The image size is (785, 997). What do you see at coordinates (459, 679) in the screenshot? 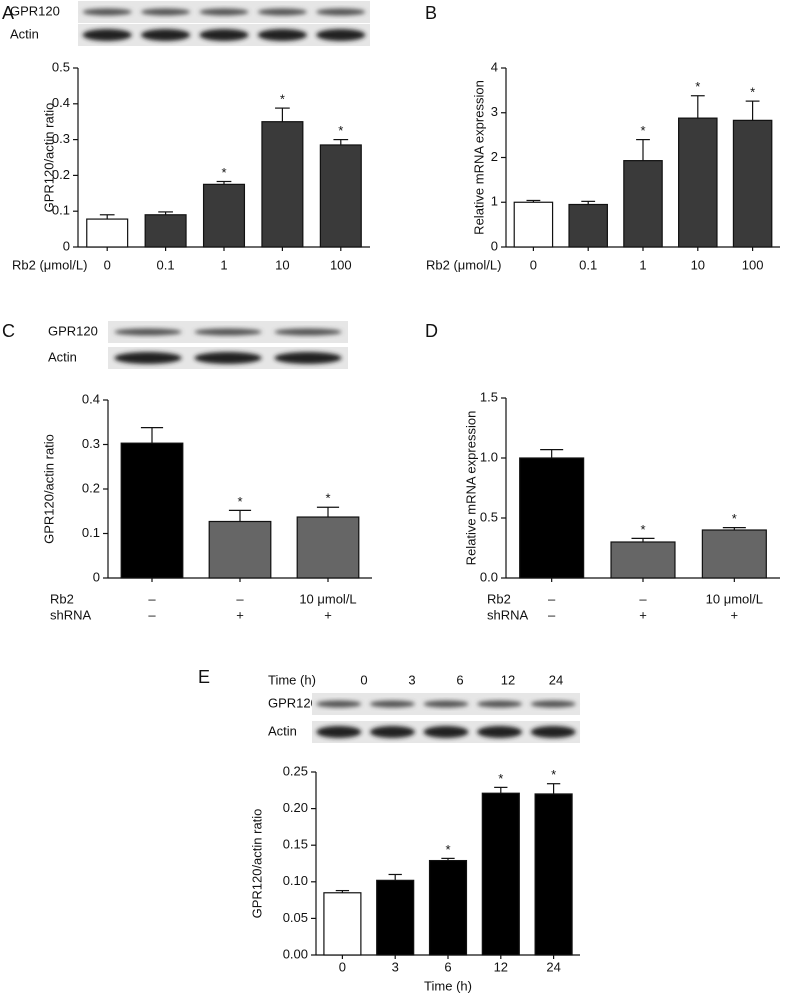
I see `lane-label: 6` at bounding box center [459, 679].